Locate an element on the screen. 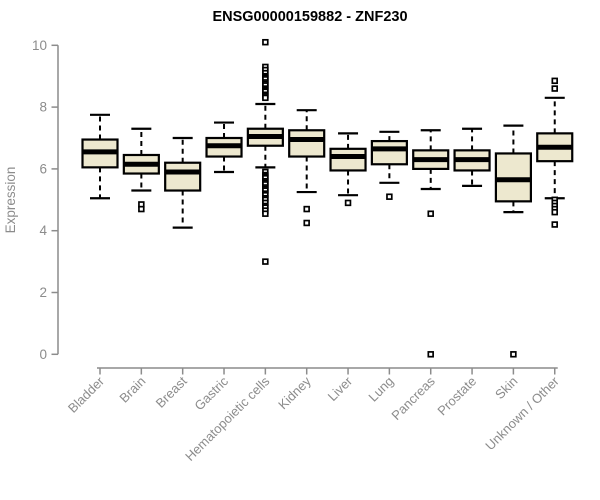 Image resolution: width=600 pixels, height=500 pixels. x-axis-tick-label: Liver is located at coordinates (340, 388).